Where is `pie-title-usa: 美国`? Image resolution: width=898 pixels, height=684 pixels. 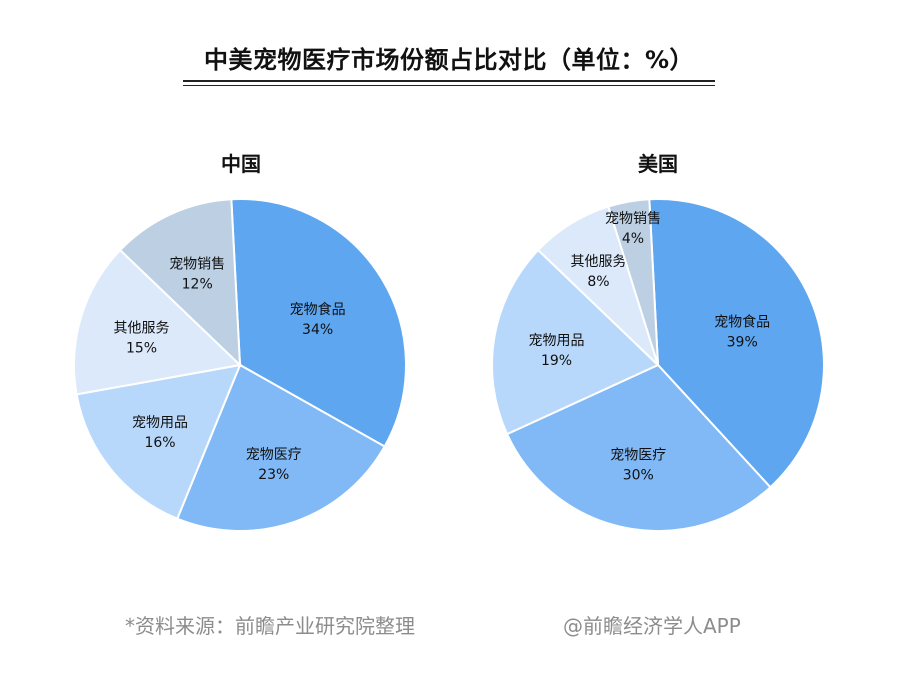
pie-title-usa: 美国 is located at coordinates (658, 164).